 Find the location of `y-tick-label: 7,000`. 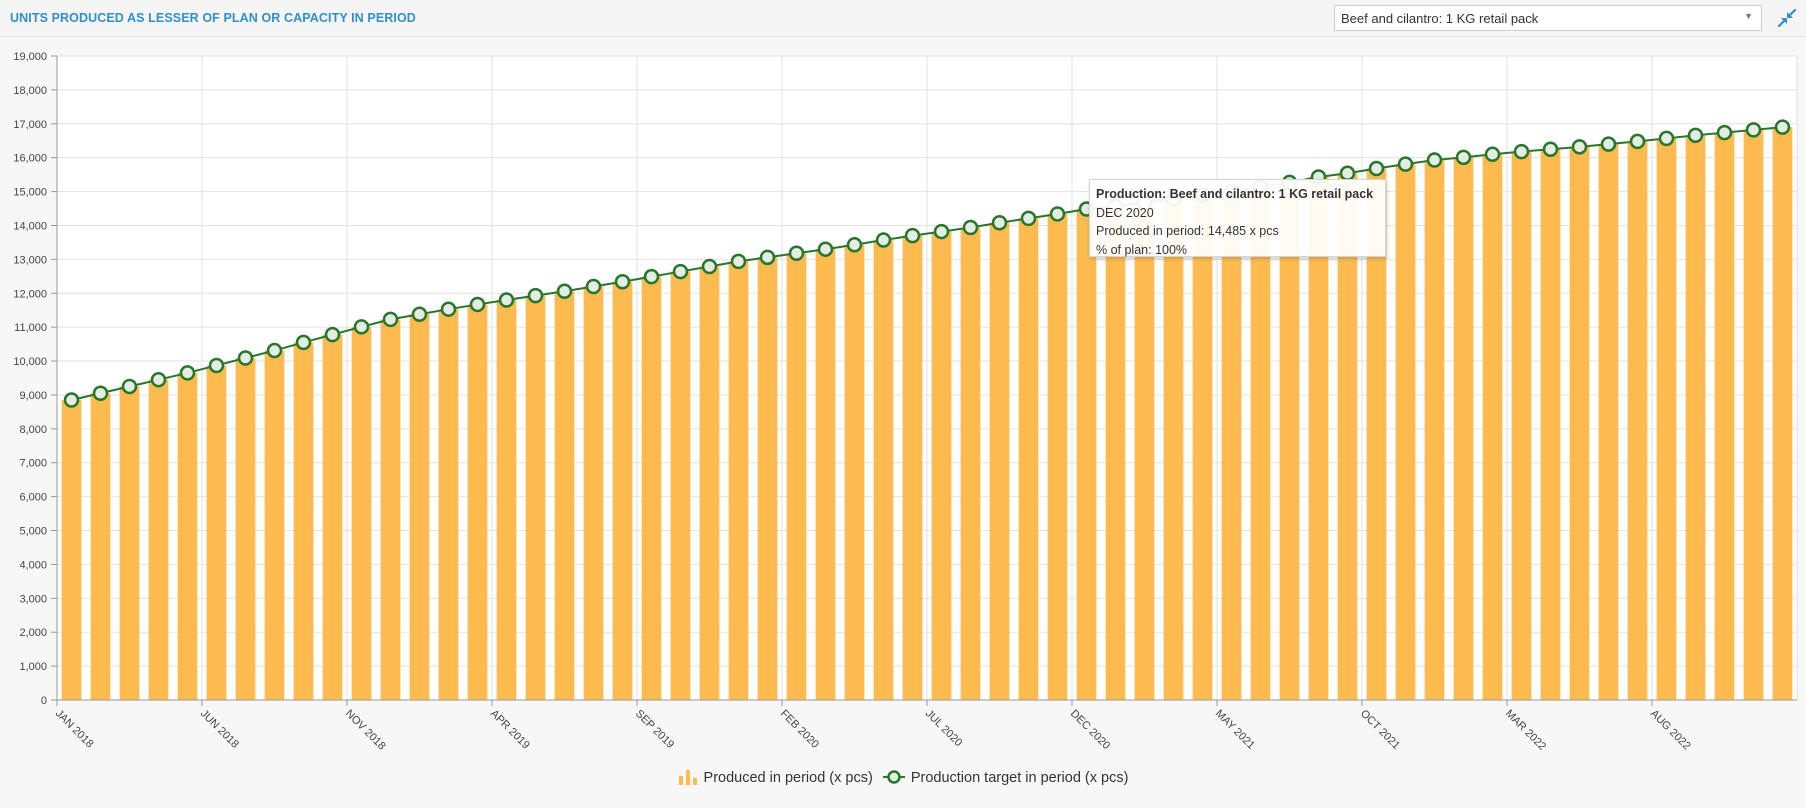

y-tick-label: 7,000 is located at coordinates (33, 464).